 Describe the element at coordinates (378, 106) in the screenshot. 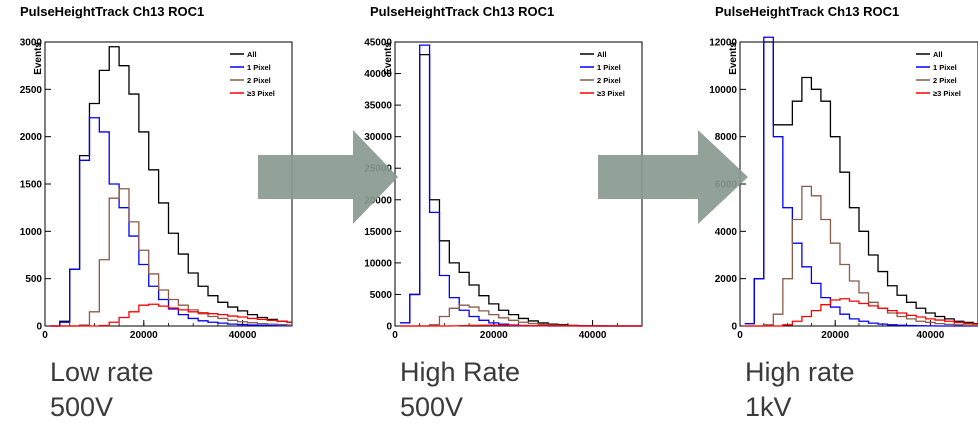

I see `y-tick-label: 35000` at that location.